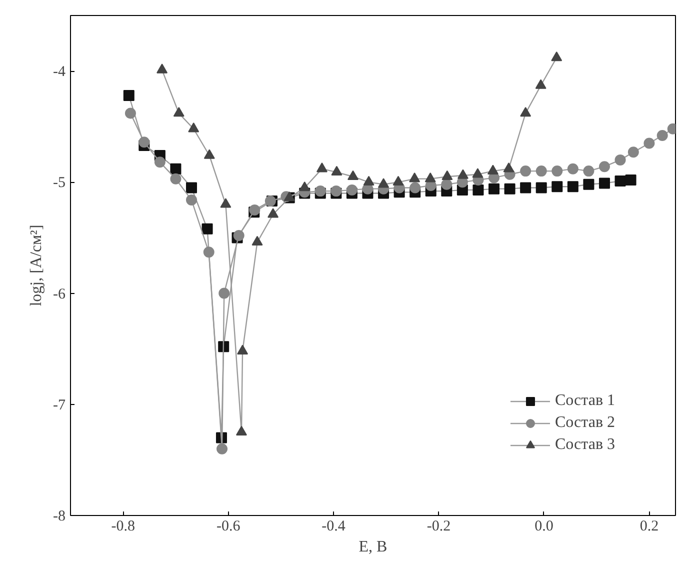  Describe the element at coordinates (438, 526) in the screenshot. I see `x-tick-label: -0.2` at that location.